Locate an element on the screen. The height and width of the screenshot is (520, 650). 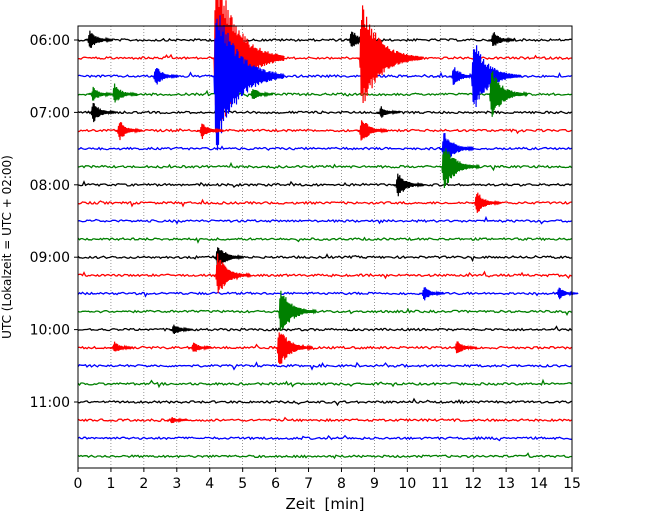
y-tick-label: 07:00 is located at coordinates (50, 113).